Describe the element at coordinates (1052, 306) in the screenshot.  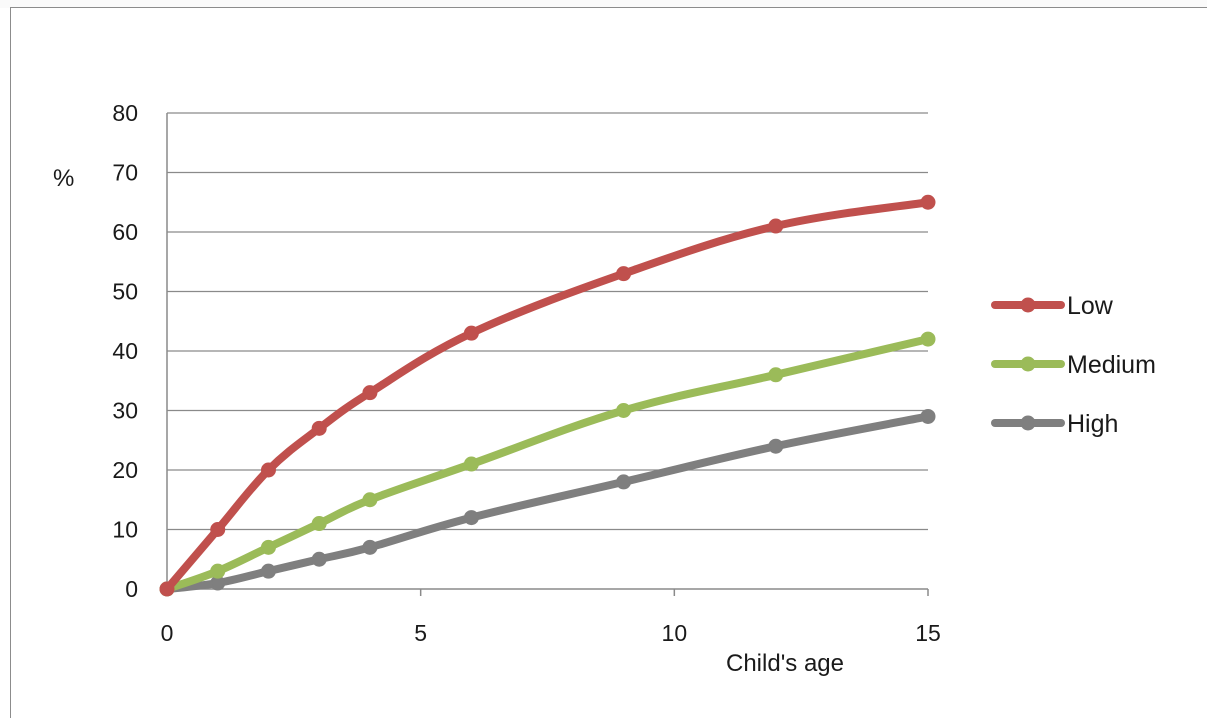
I see `legend-item-low: Low` at that location.